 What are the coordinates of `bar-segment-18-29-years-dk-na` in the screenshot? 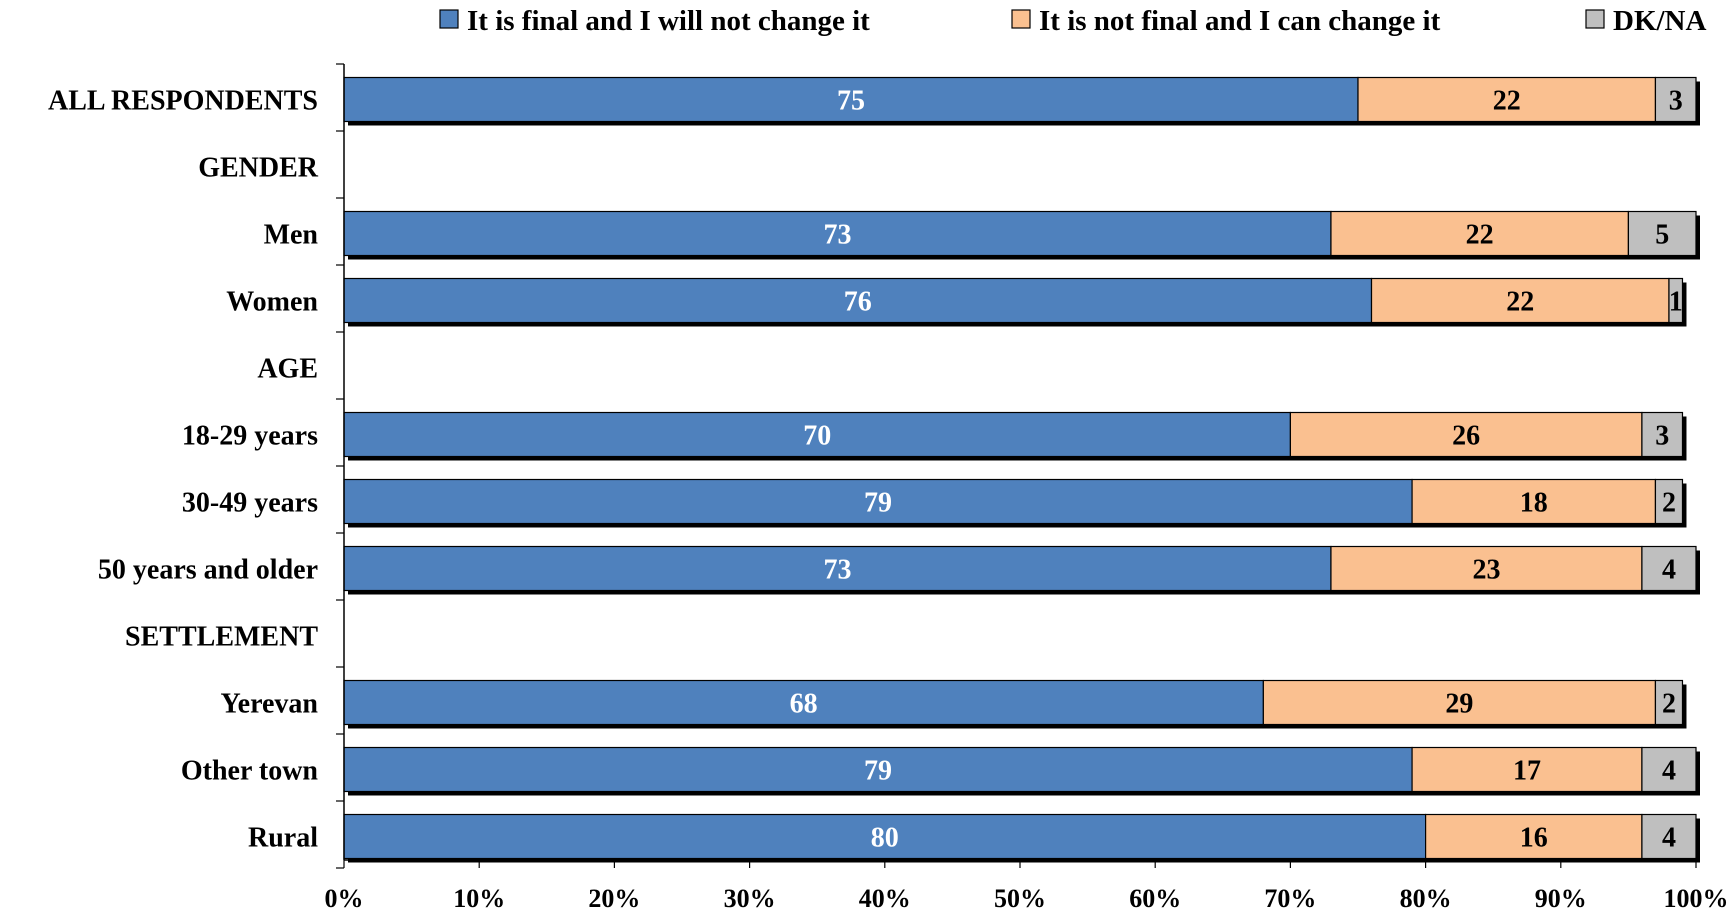 It's located at (1662, 434).